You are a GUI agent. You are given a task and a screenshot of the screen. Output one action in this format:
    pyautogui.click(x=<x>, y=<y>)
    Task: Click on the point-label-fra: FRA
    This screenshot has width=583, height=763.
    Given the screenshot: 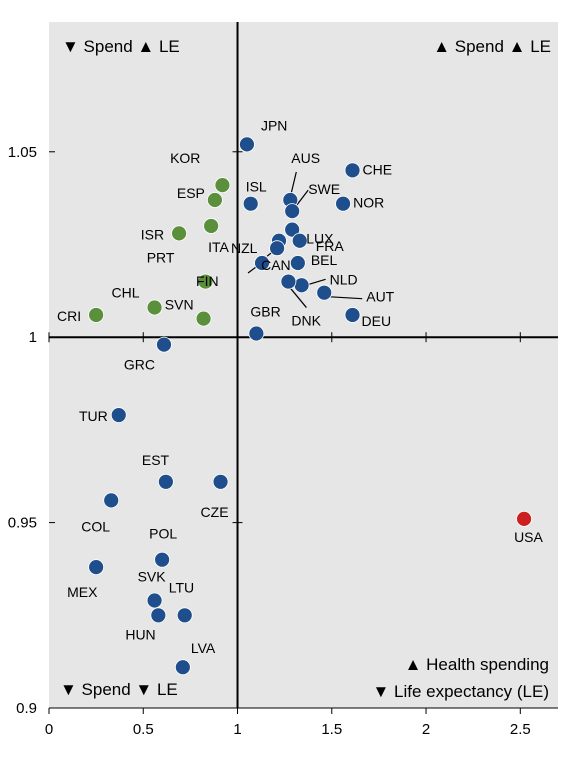 What is the action you would take?
    pyautogui.click(x=330, y=246)
    